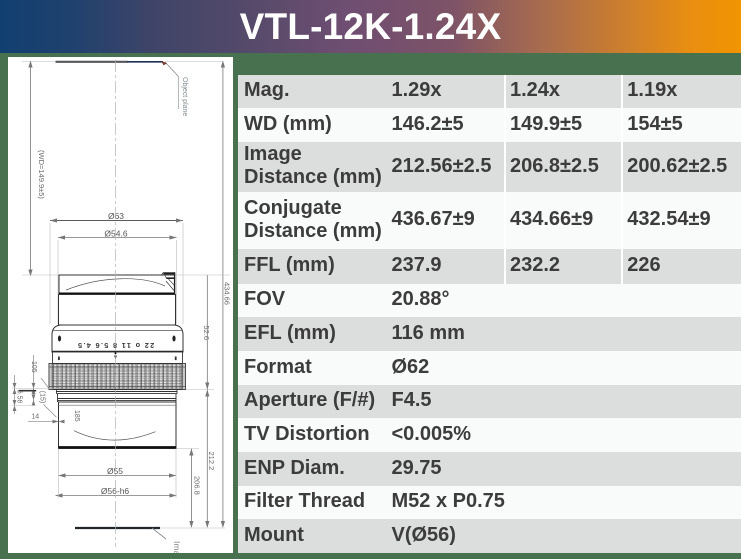 Image resolution: width=741 pixels, height=559 pixels. I want to click on svg-text: 52.6, so click(206, 332).